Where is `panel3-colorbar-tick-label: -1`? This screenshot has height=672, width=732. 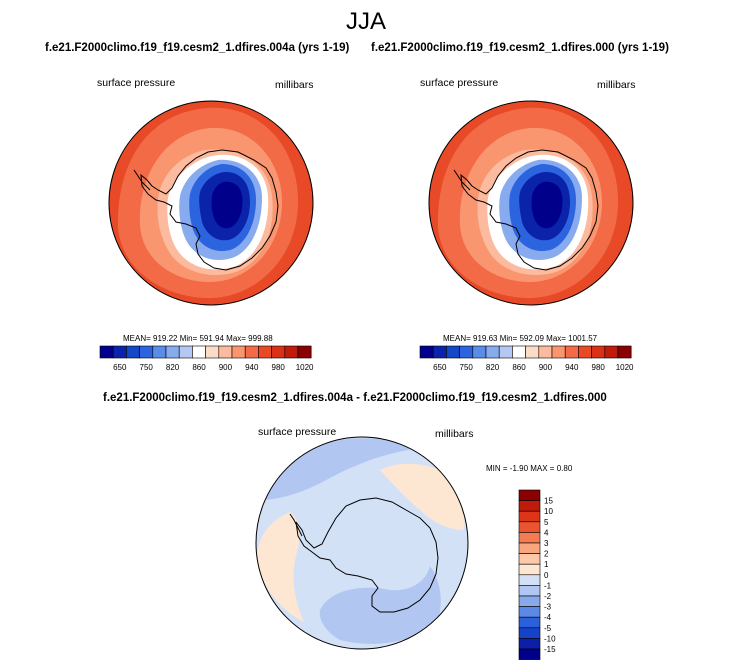 panel3-colorbar-tick-label: -1 is located at coordinates (548, 585).